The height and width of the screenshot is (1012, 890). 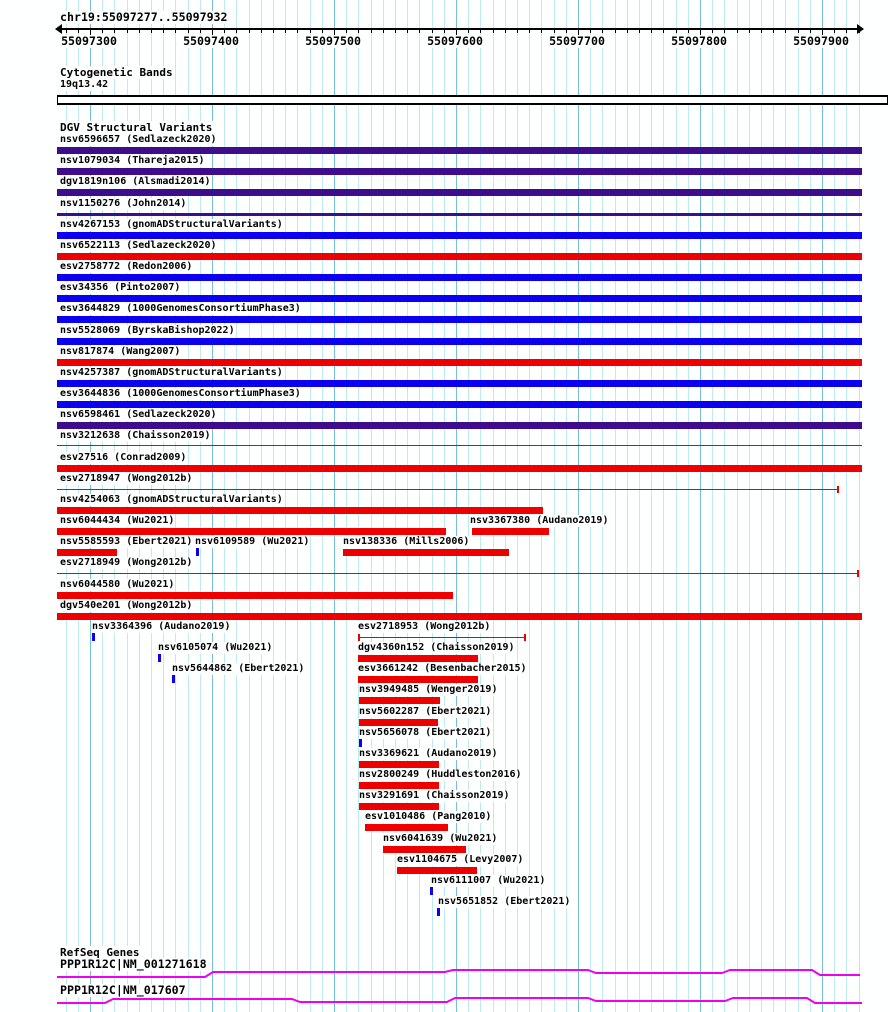 I want to click on variant-label: nsv6044580 (Wu2021), so click(x=118, y=585).